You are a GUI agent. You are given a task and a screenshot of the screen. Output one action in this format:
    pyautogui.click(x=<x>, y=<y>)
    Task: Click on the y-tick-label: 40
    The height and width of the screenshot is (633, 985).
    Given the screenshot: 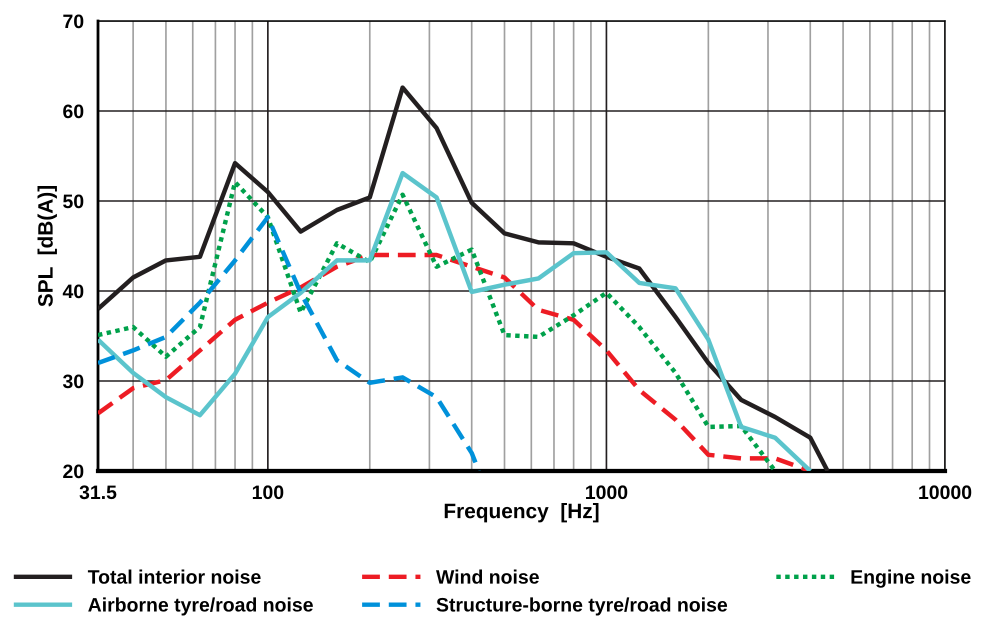 What is the action you would take?
    pyautogui.click(x=73, y=291)
    